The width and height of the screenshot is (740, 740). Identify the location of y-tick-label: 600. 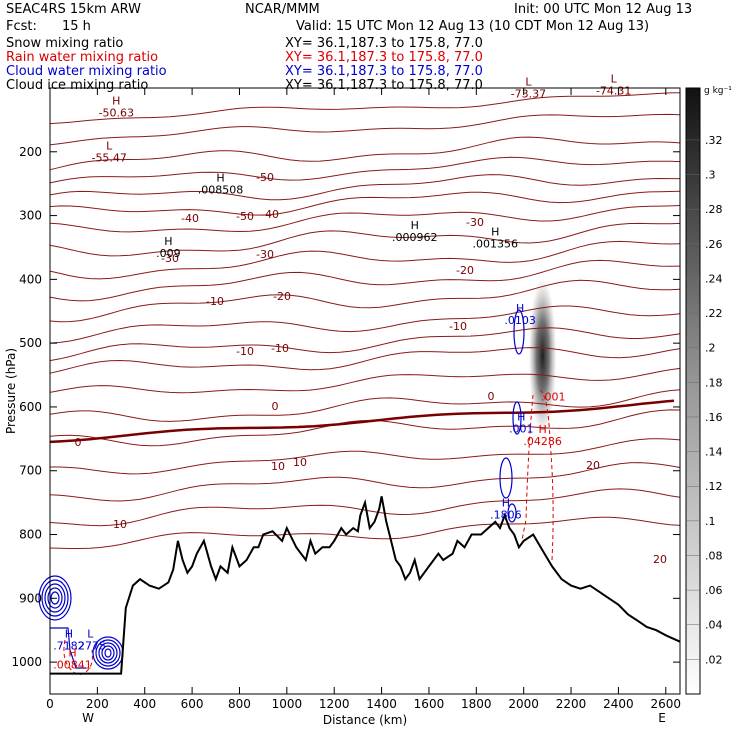
(30, 407).